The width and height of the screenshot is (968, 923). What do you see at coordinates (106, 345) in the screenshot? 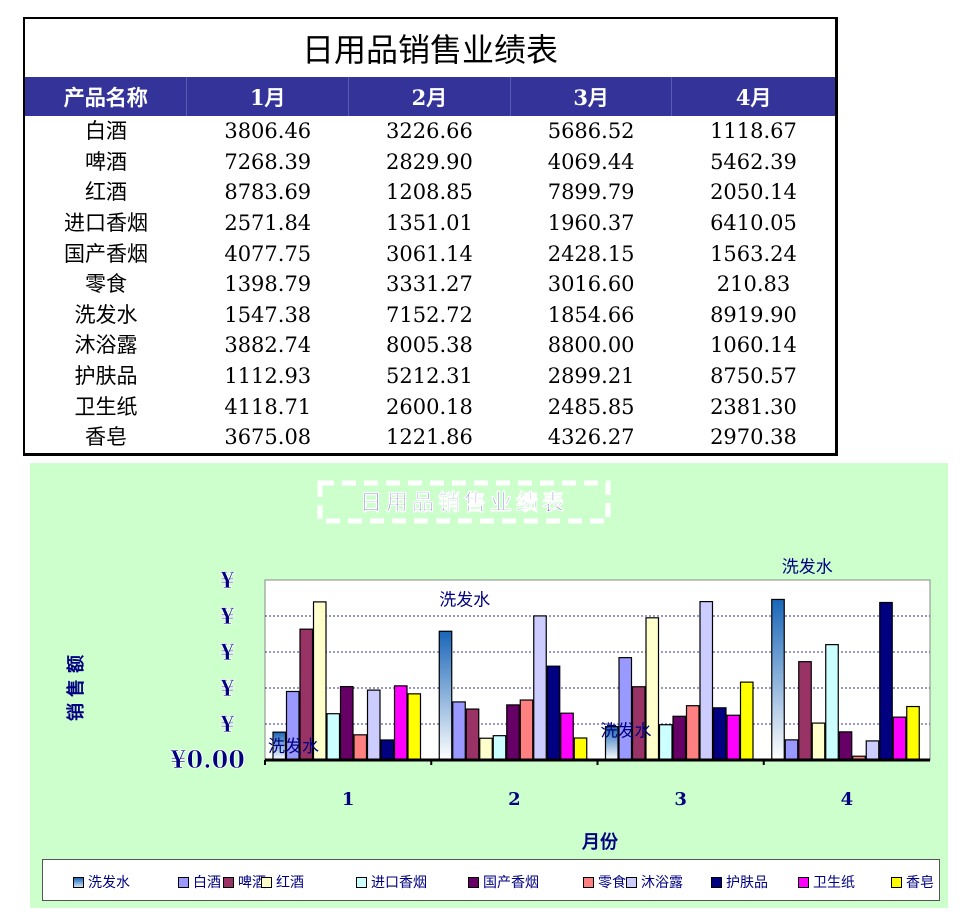
I see `product-name: 沐浴露` at bounding box center [106, 345].